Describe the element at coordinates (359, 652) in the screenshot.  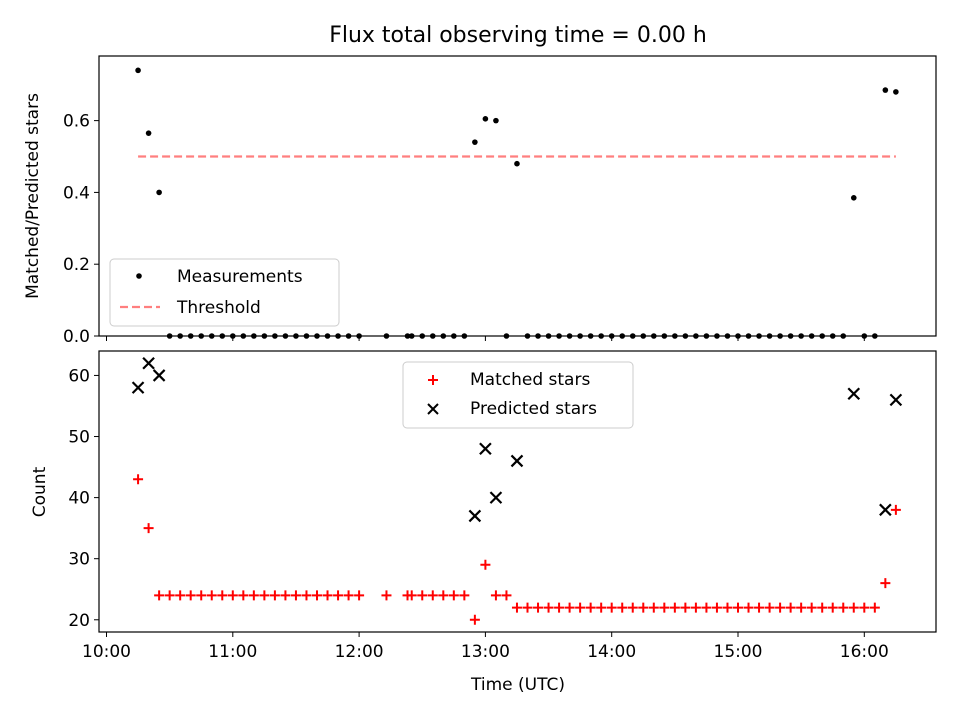
I see `x-tick-label: 12:00` at that location.